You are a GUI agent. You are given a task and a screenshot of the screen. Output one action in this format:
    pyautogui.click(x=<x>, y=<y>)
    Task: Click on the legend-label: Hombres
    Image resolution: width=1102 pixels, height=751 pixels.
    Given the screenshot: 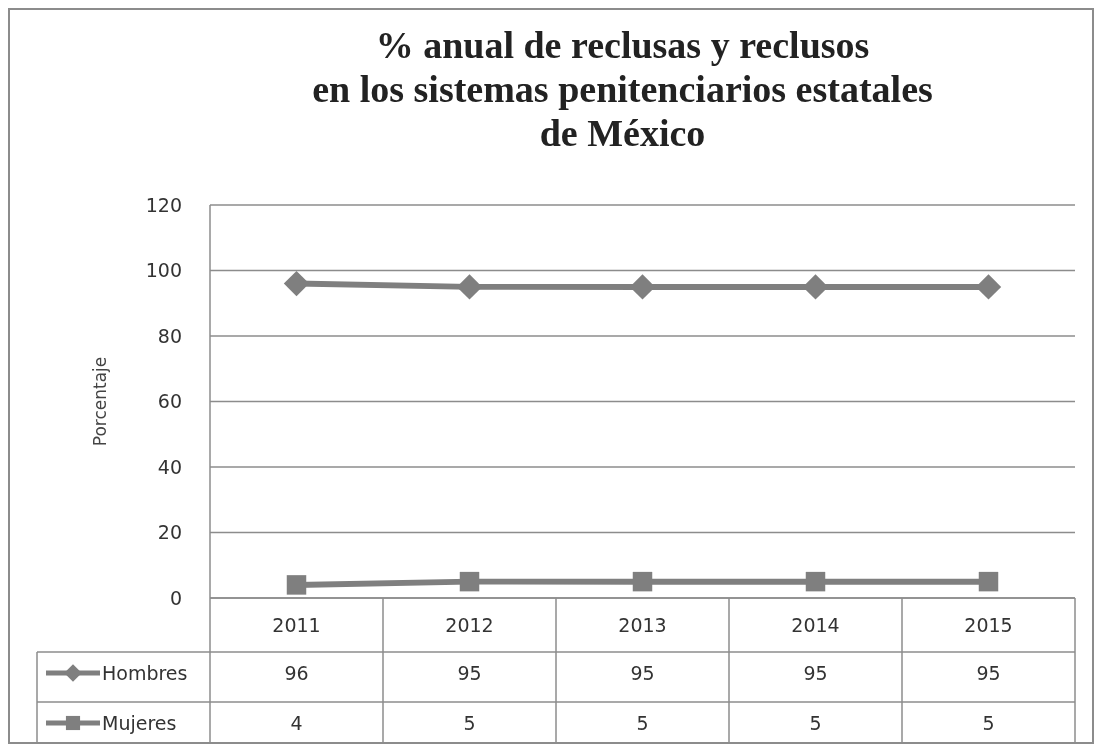 What is the action you would take?
    pyautogui.click(x=145, y=672)
    